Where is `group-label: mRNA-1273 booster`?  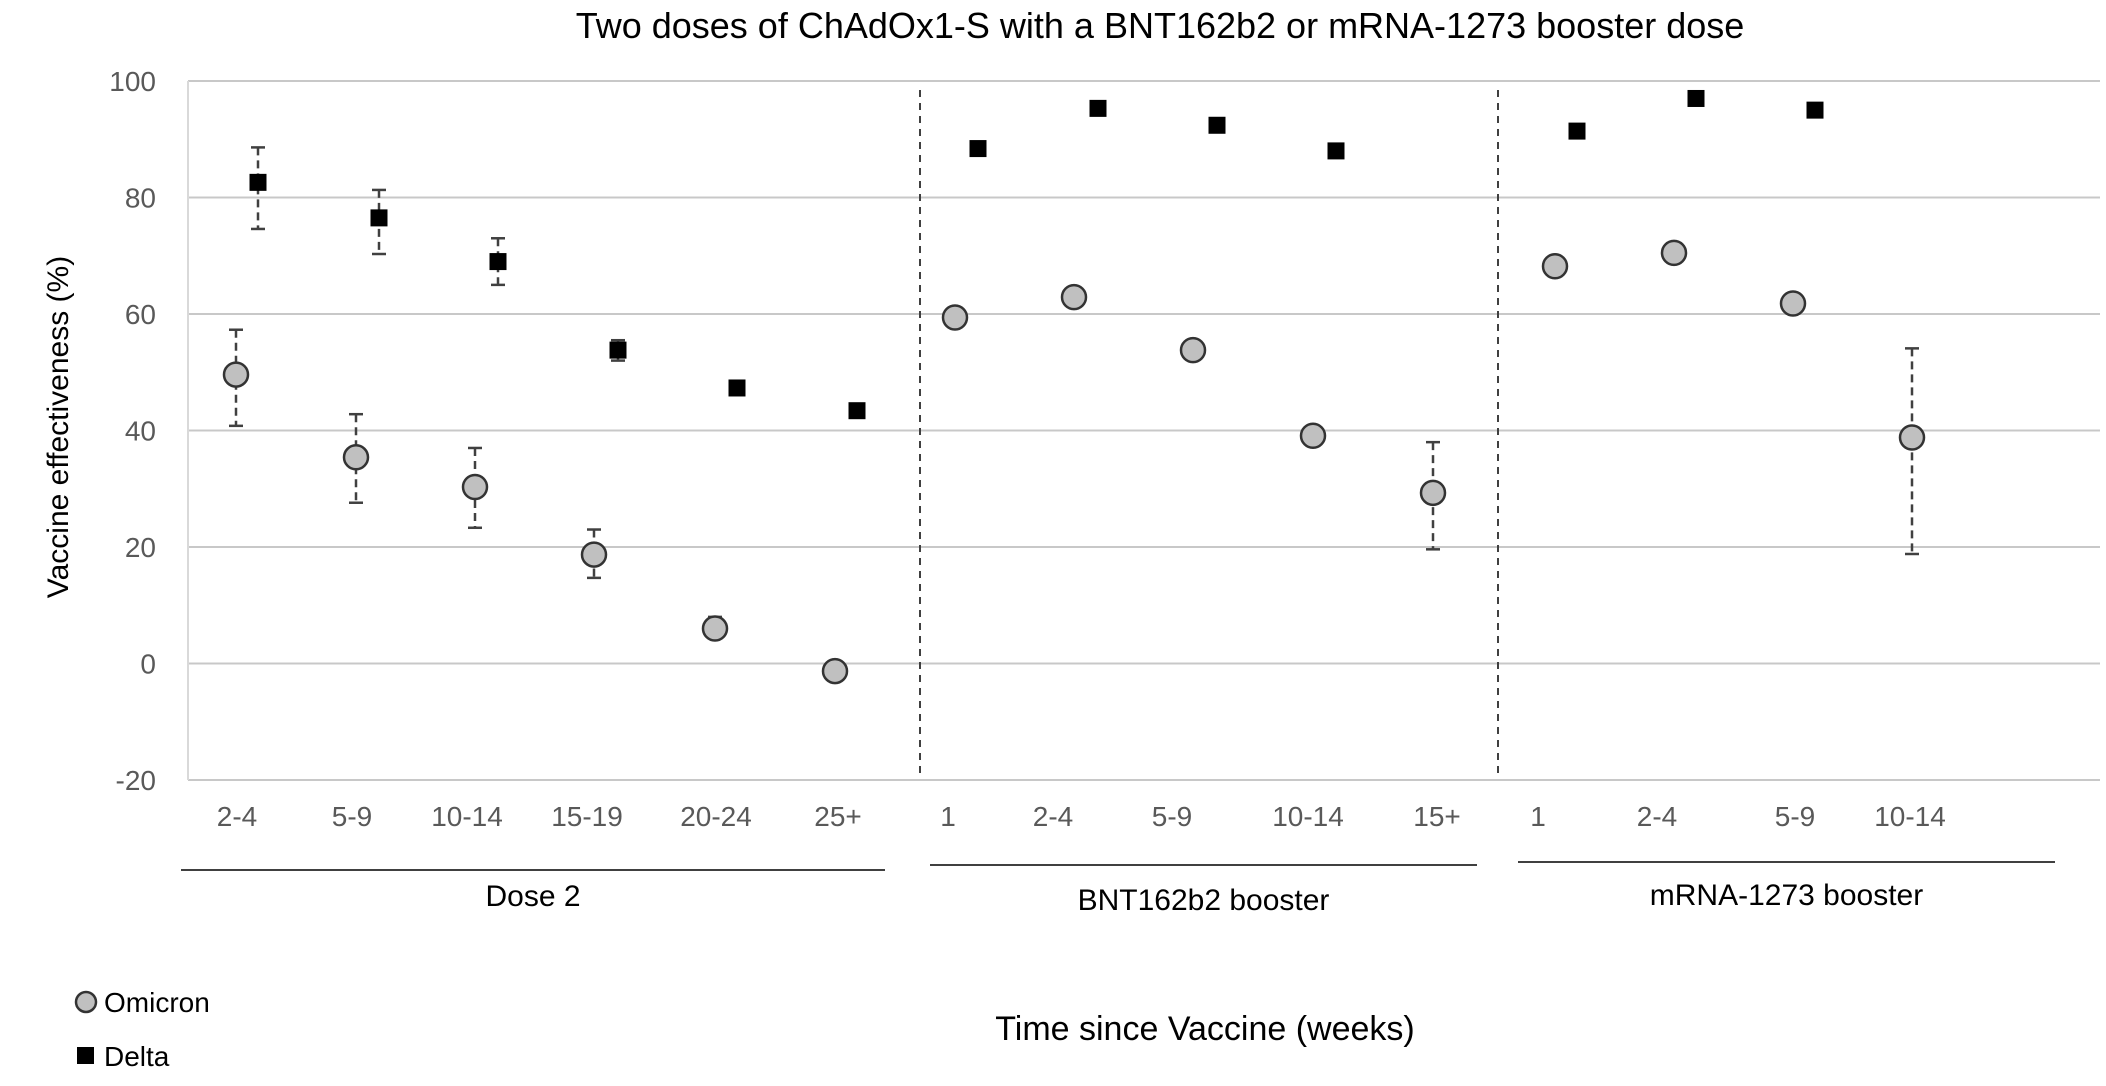
group-label: mRNA-1273 booster is located at coordinates (1786, 895).